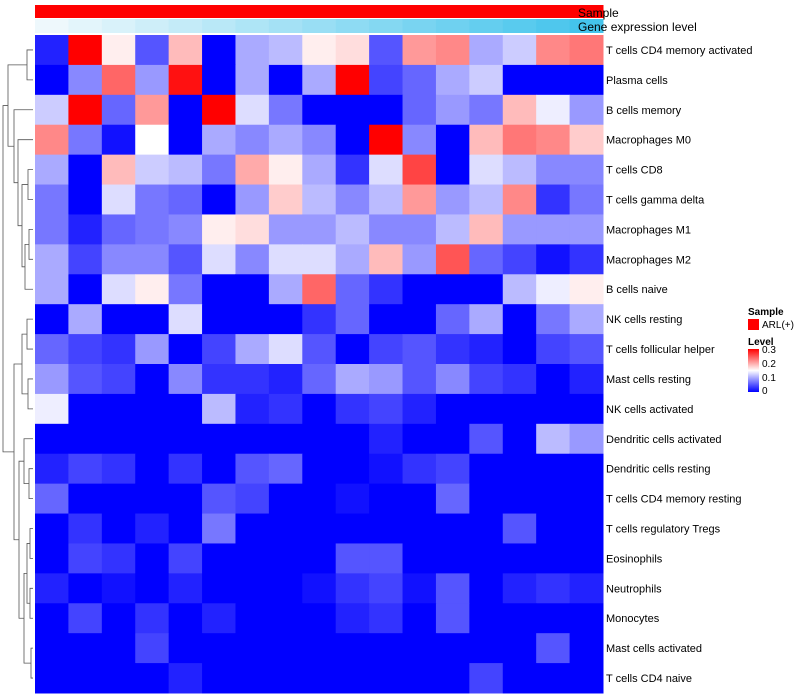 The image size is (800, 700). I want to click on row-label: Dendritic cells resting, so click(658, 470).